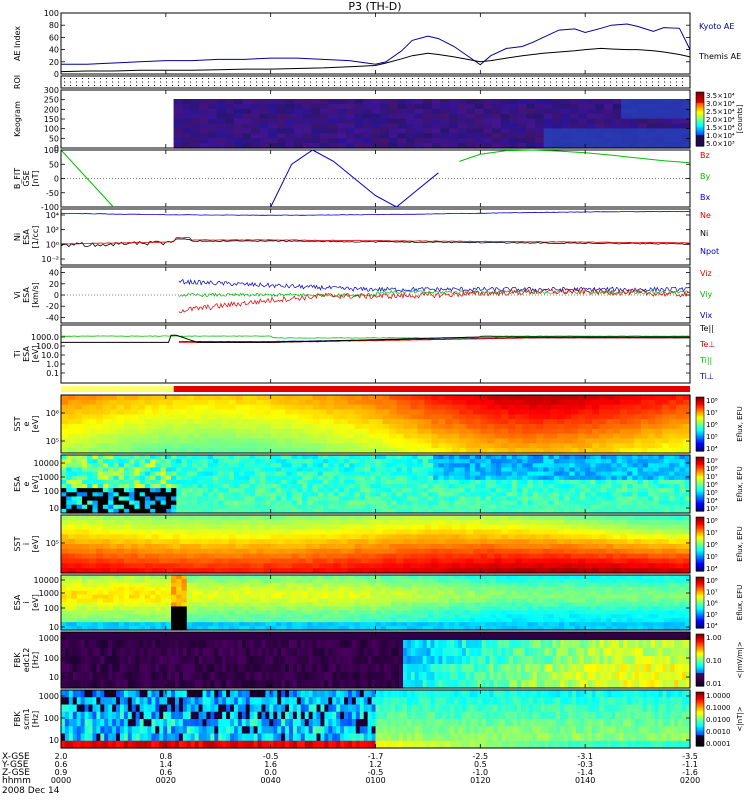 Image resolution: width=750 pixels, height=800 pixels. Describe the element at coordinates (706, 328) in the screenshot. I see `legend-entry: Te||` at that location.